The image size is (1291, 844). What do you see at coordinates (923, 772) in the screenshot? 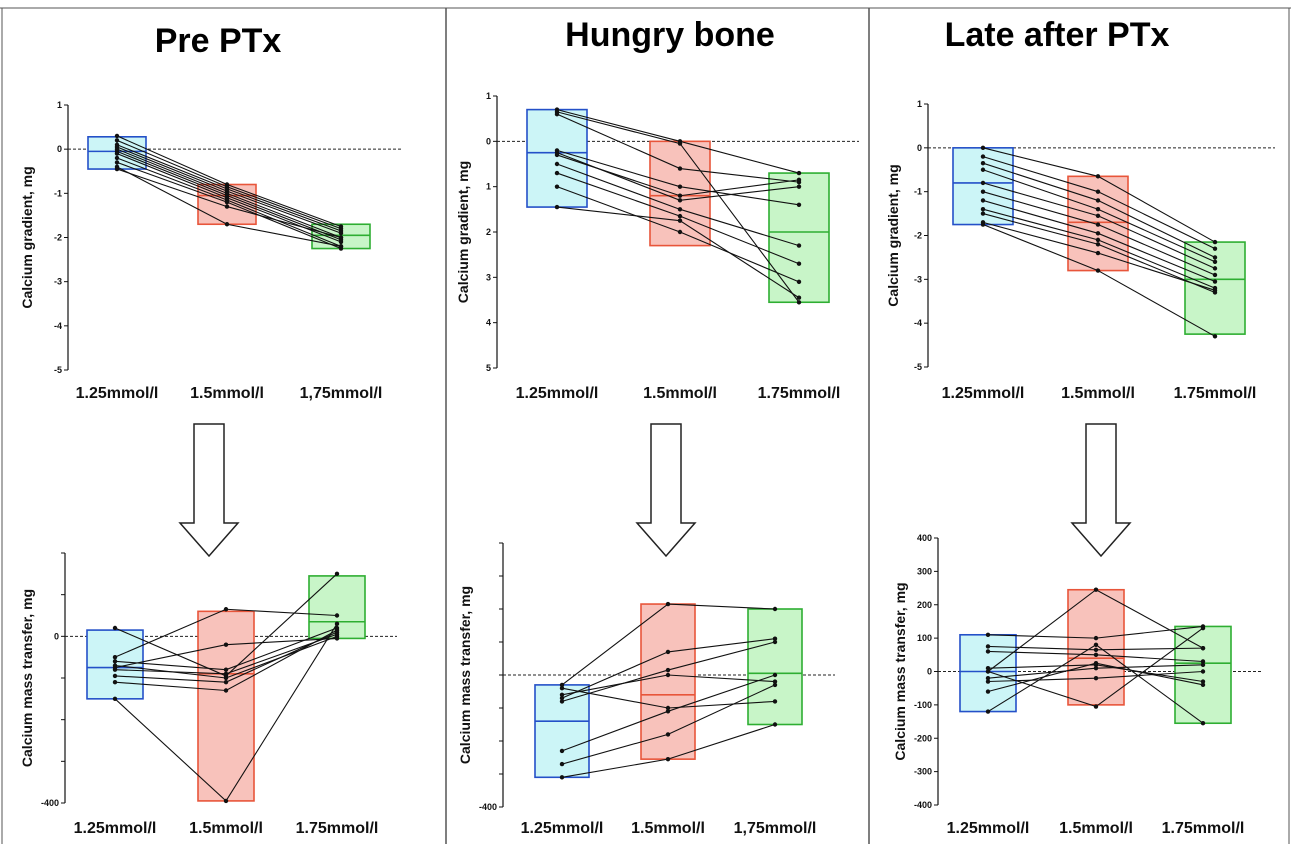
I see `y-tick-label: -300` at bounding box center [923, 772].